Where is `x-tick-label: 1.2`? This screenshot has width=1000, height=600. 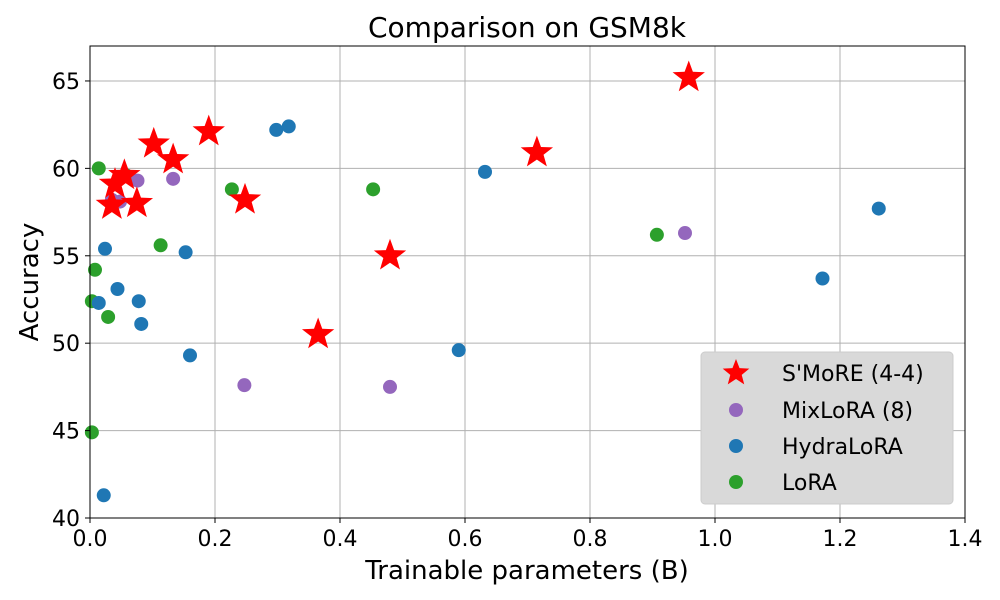 x-tick-label: 1.2 is located at coordinates (840, 539).